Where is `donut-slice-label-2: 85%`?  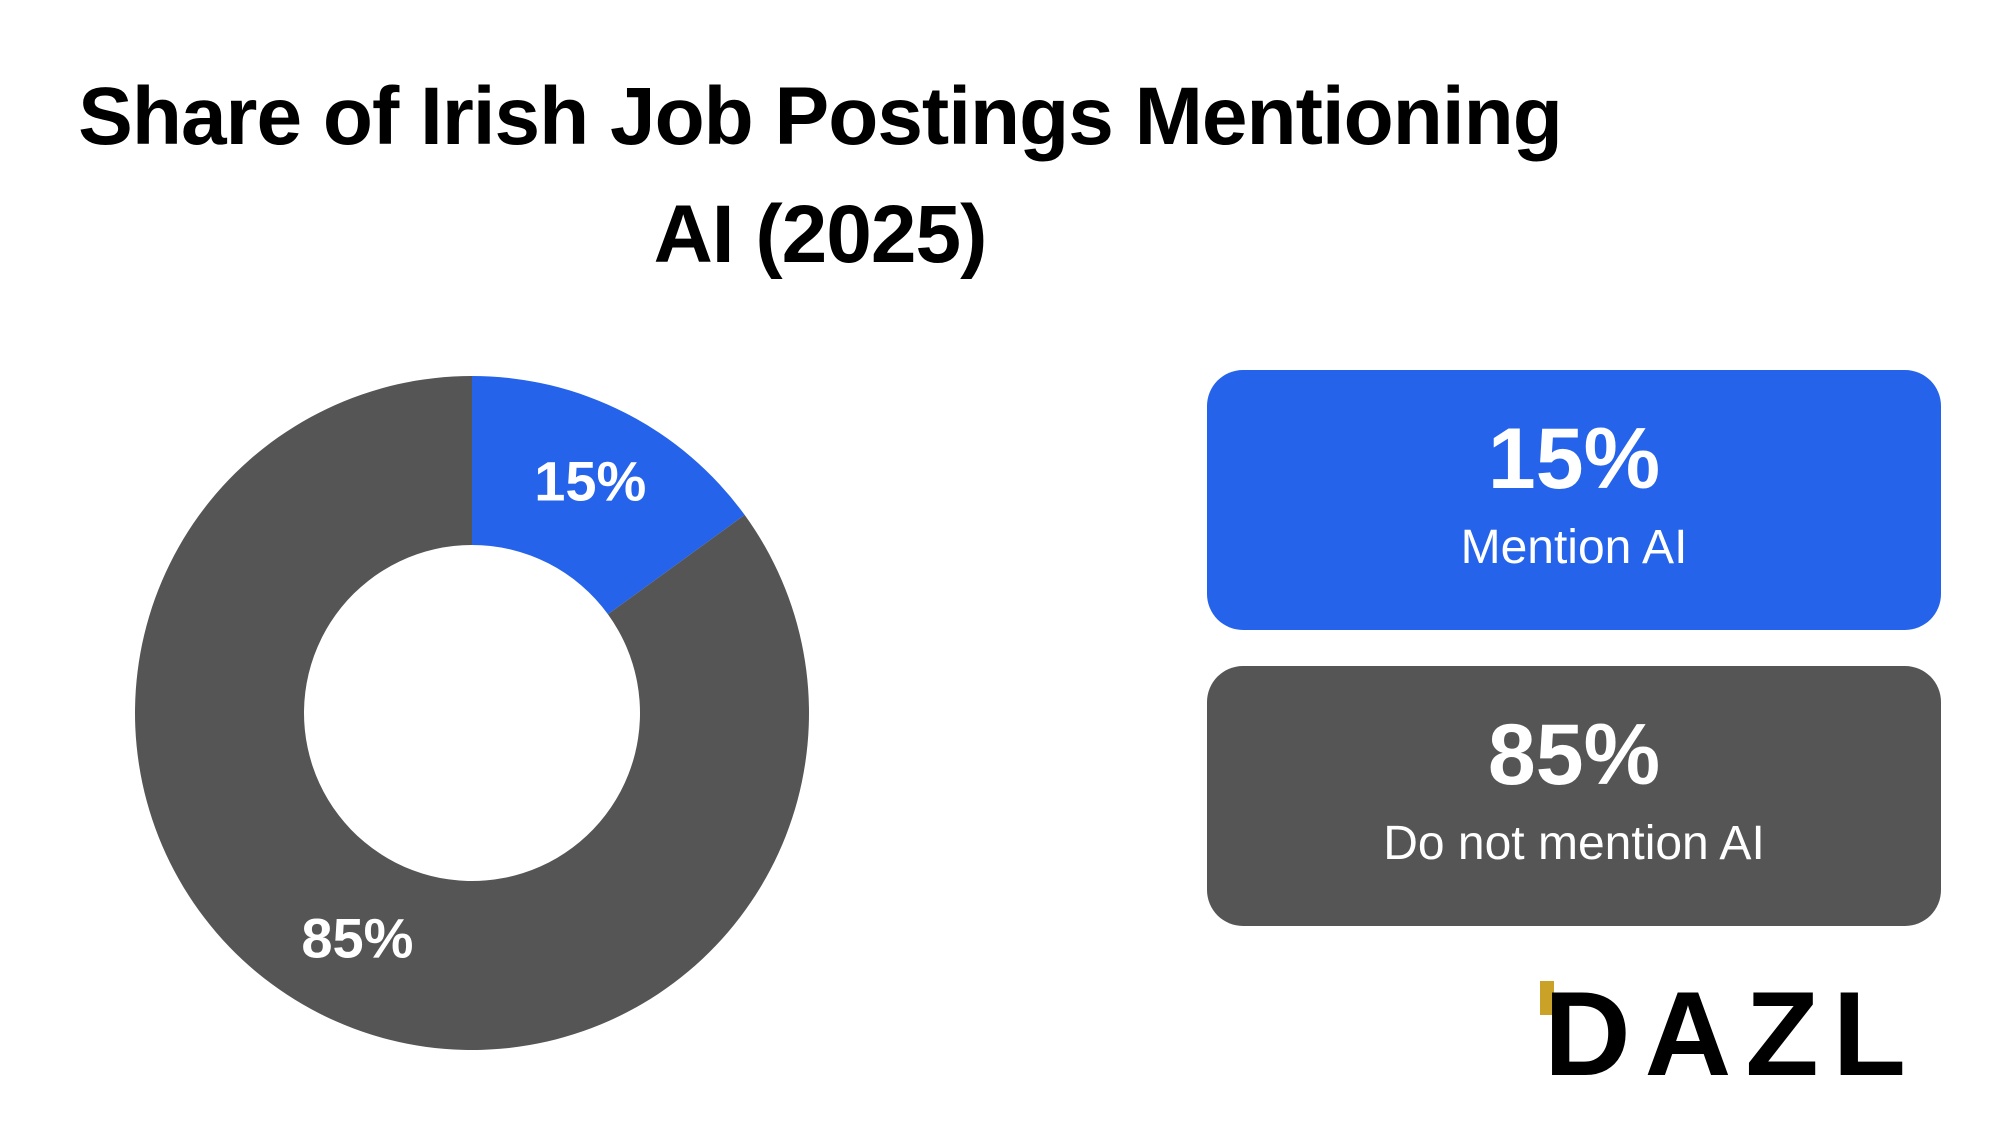 donut-slice-label-2: 85% is located at coordinates (357, 937).